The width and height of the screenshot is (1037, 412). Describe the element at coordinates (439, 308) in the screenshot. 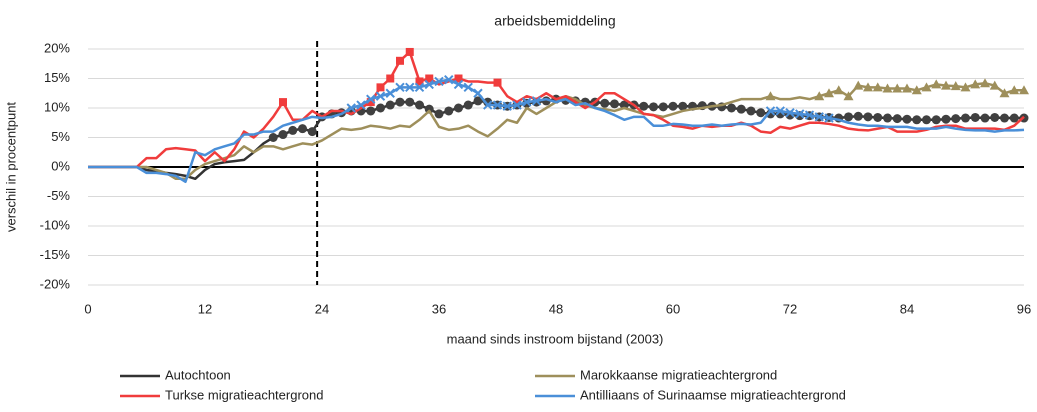

I see `x-tick-label: 36` at that location.